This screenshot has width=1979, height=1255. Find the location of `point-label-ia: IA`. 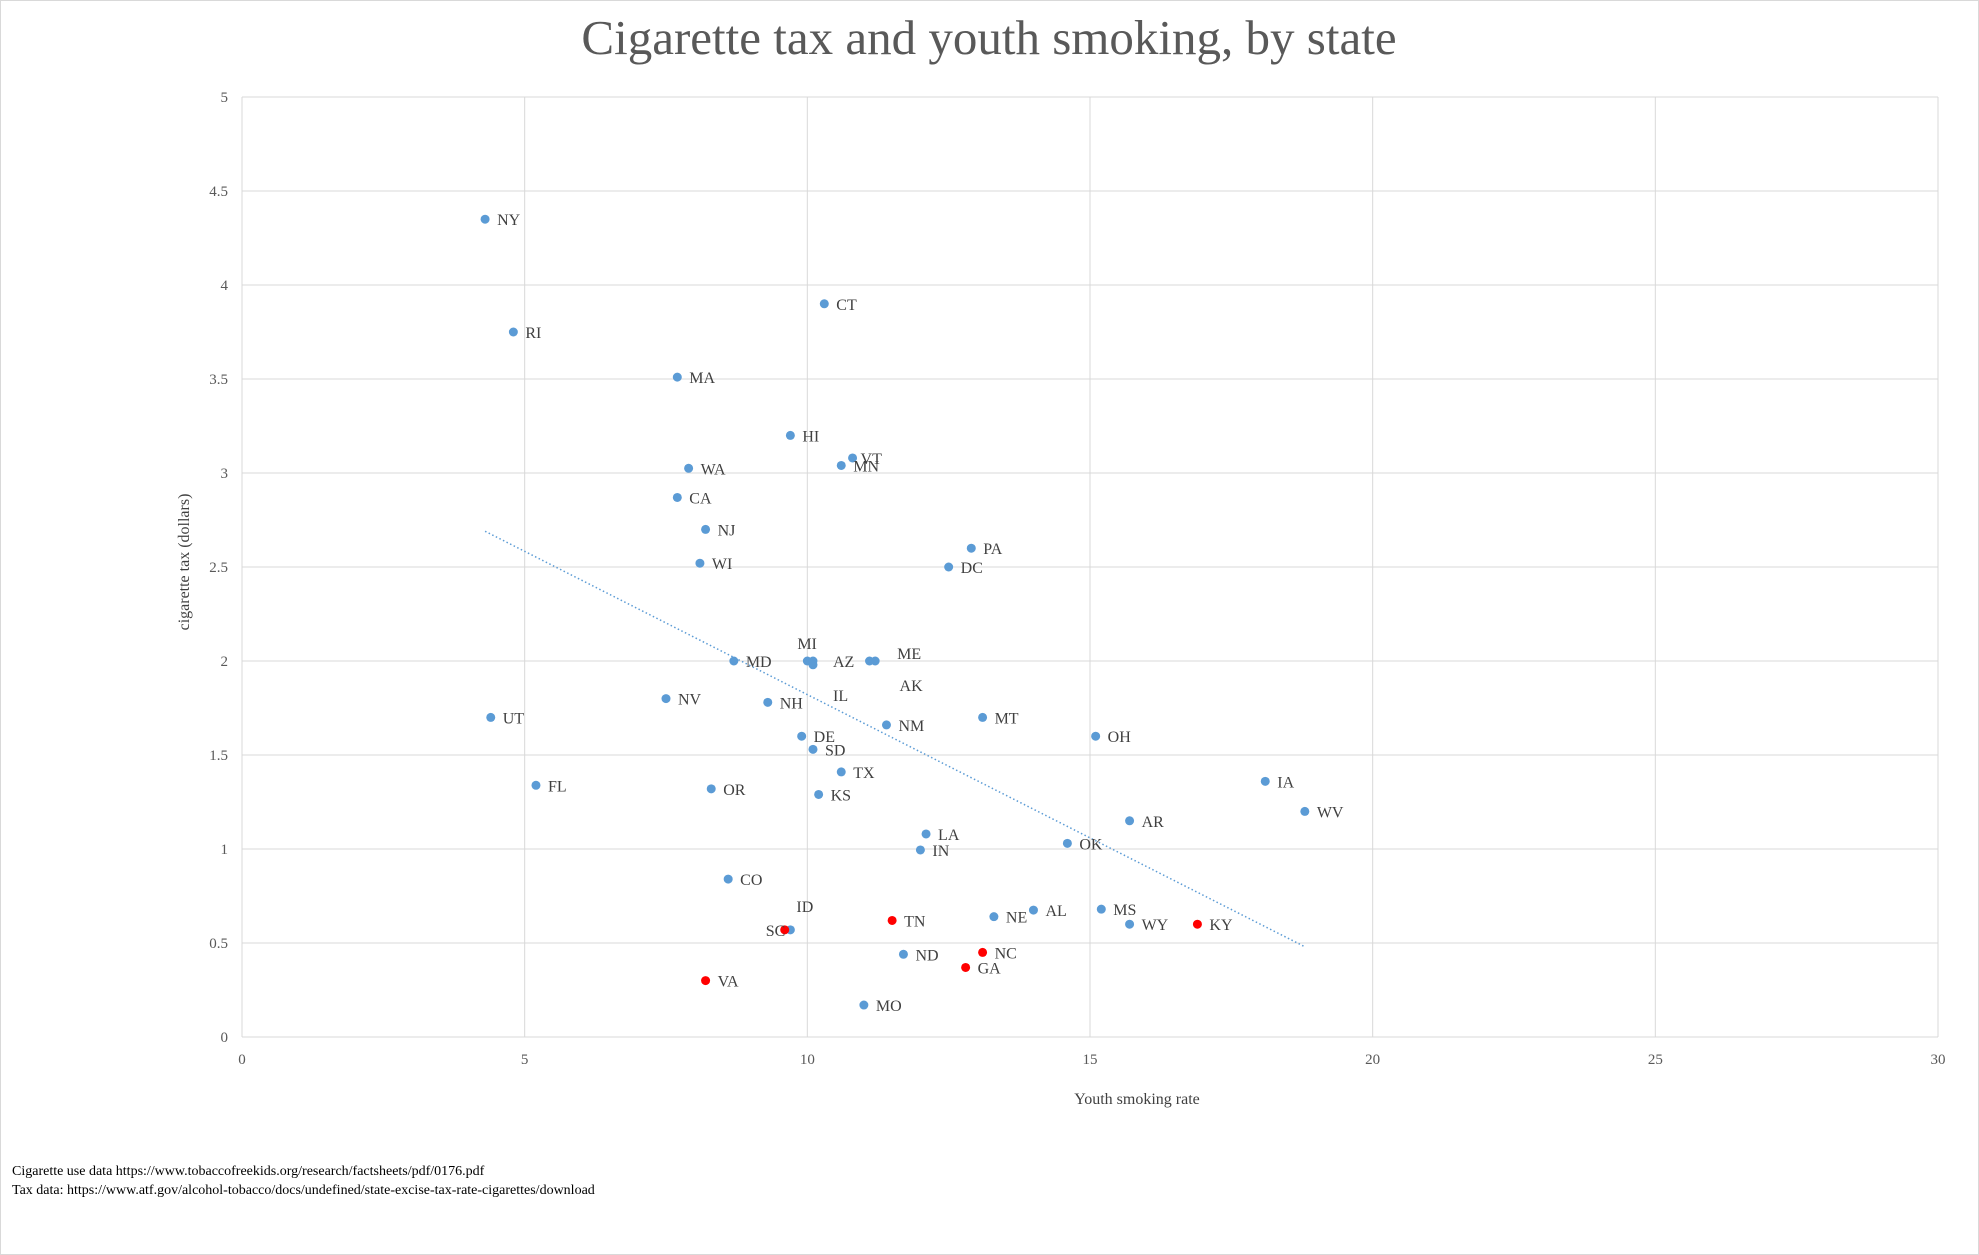

point-label-ia: IA is located at coordinates (1285, 782).